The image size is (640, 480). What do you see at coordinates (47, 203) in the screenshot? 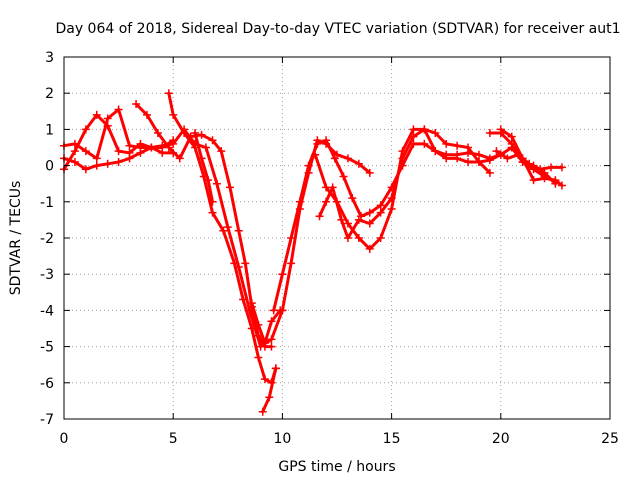
I see `y-tick-label: -1` at bounding box center [47, 203].